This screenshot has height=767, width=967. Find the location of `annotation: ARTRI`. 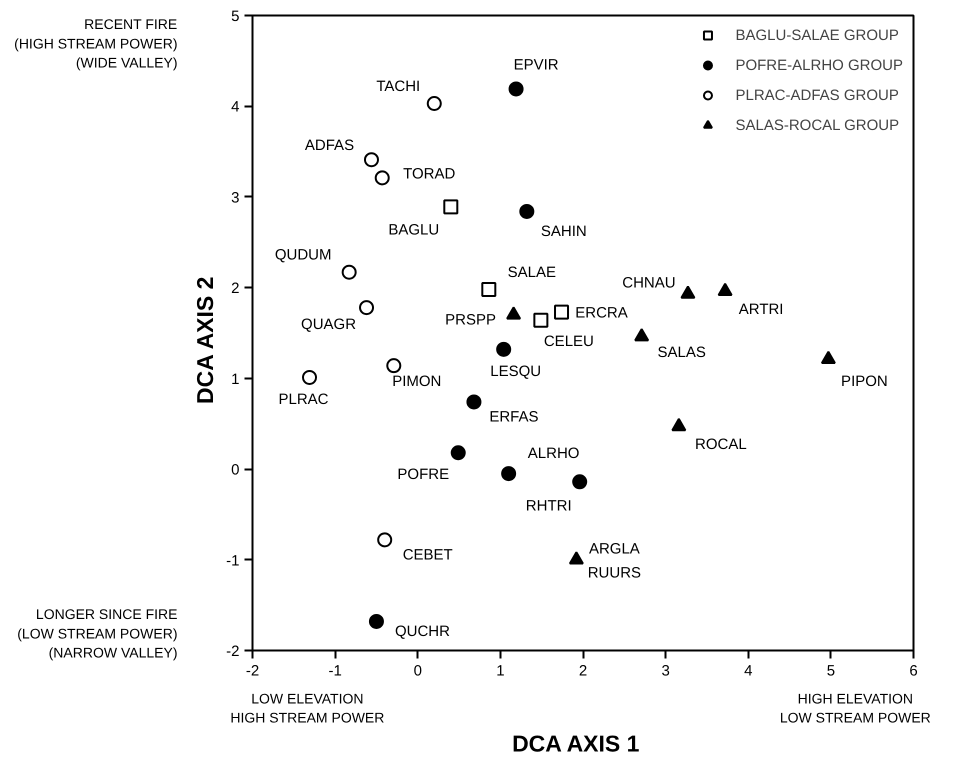

annotation: ARTRI is located at coordinates (761, 309).